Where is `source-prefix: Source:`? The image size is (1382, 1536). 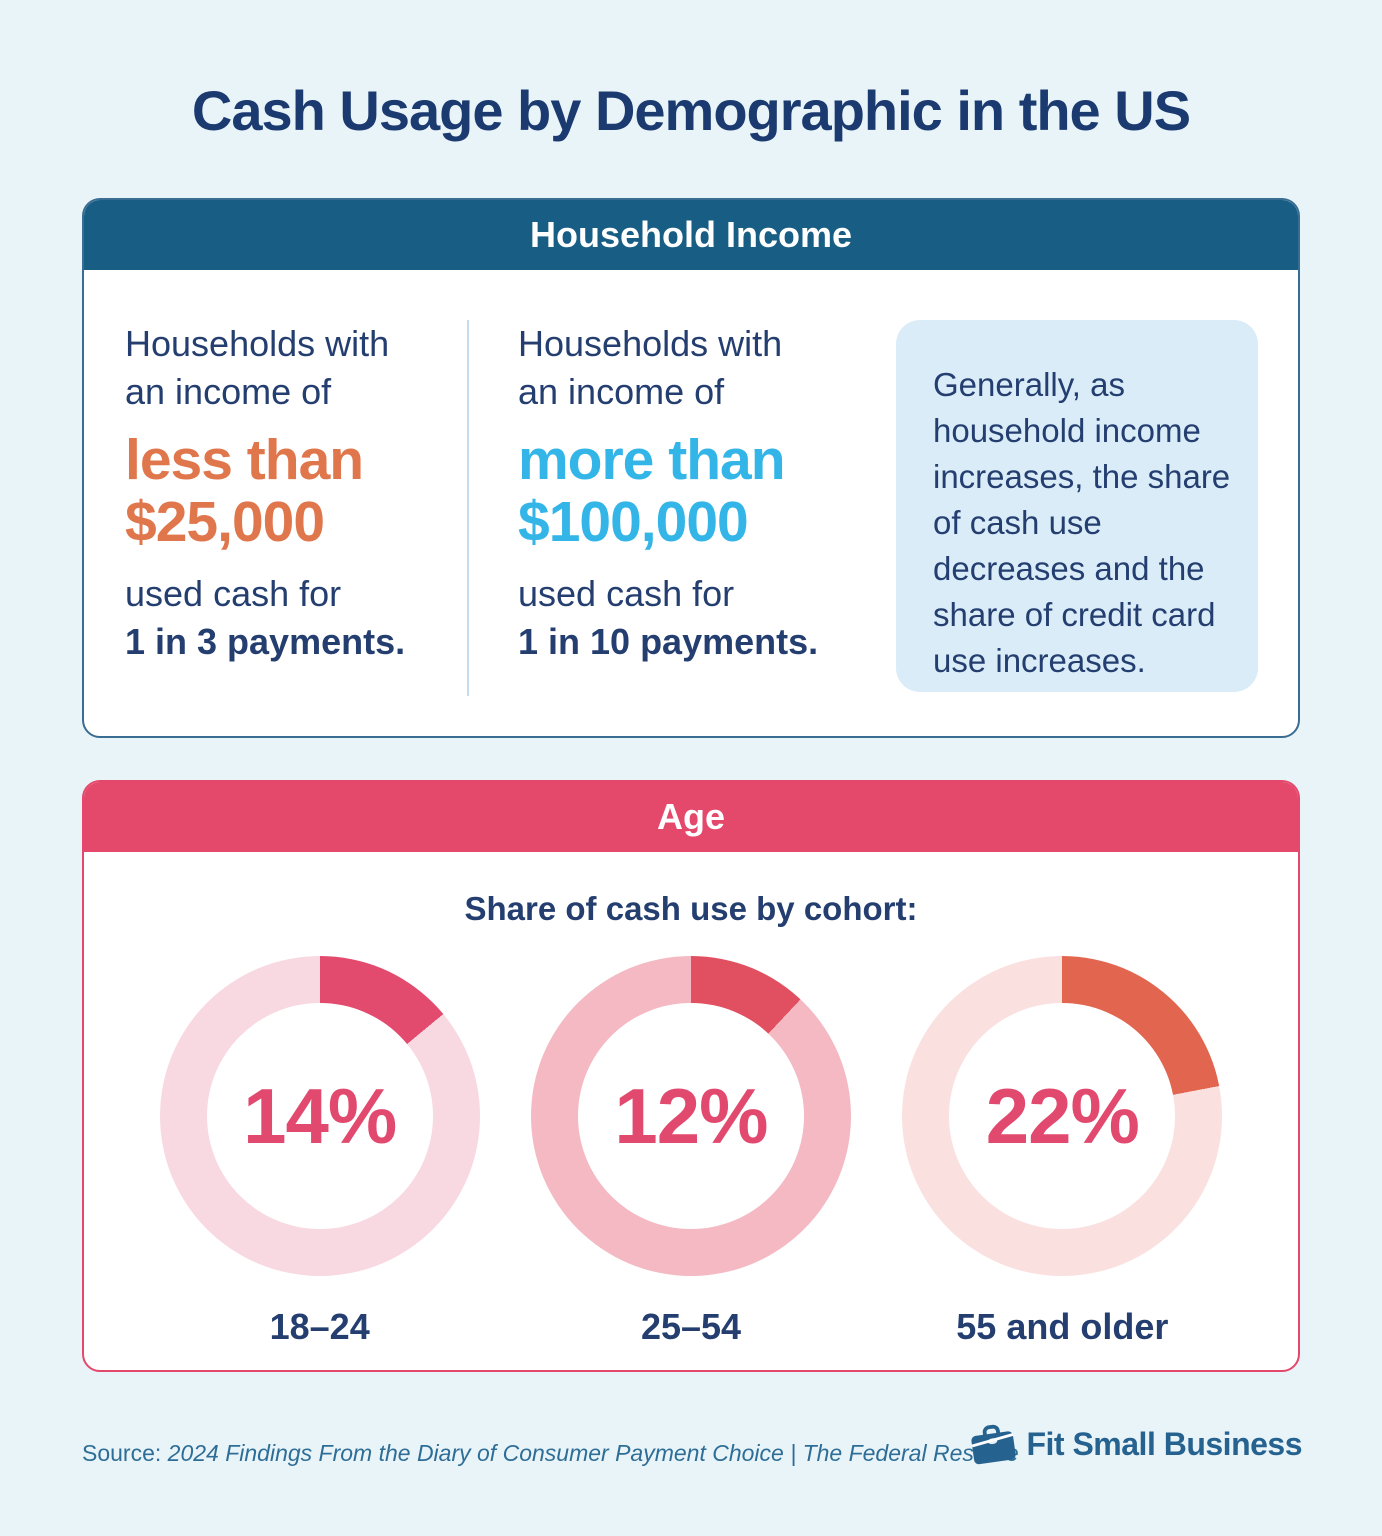 source-prefix: Source: is located at coordinates (125, 1453).